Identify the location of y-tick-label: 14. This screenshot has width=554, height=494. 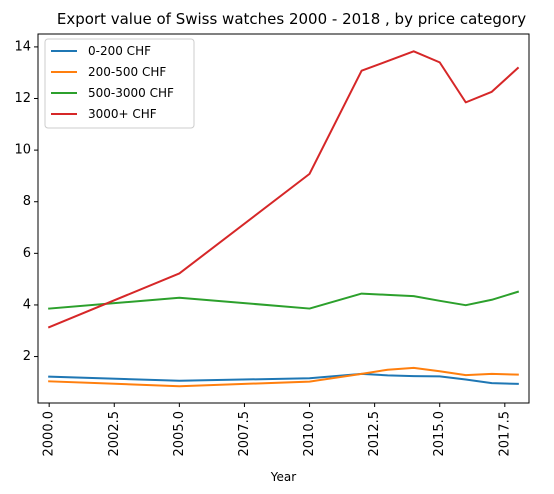
(22, 46).